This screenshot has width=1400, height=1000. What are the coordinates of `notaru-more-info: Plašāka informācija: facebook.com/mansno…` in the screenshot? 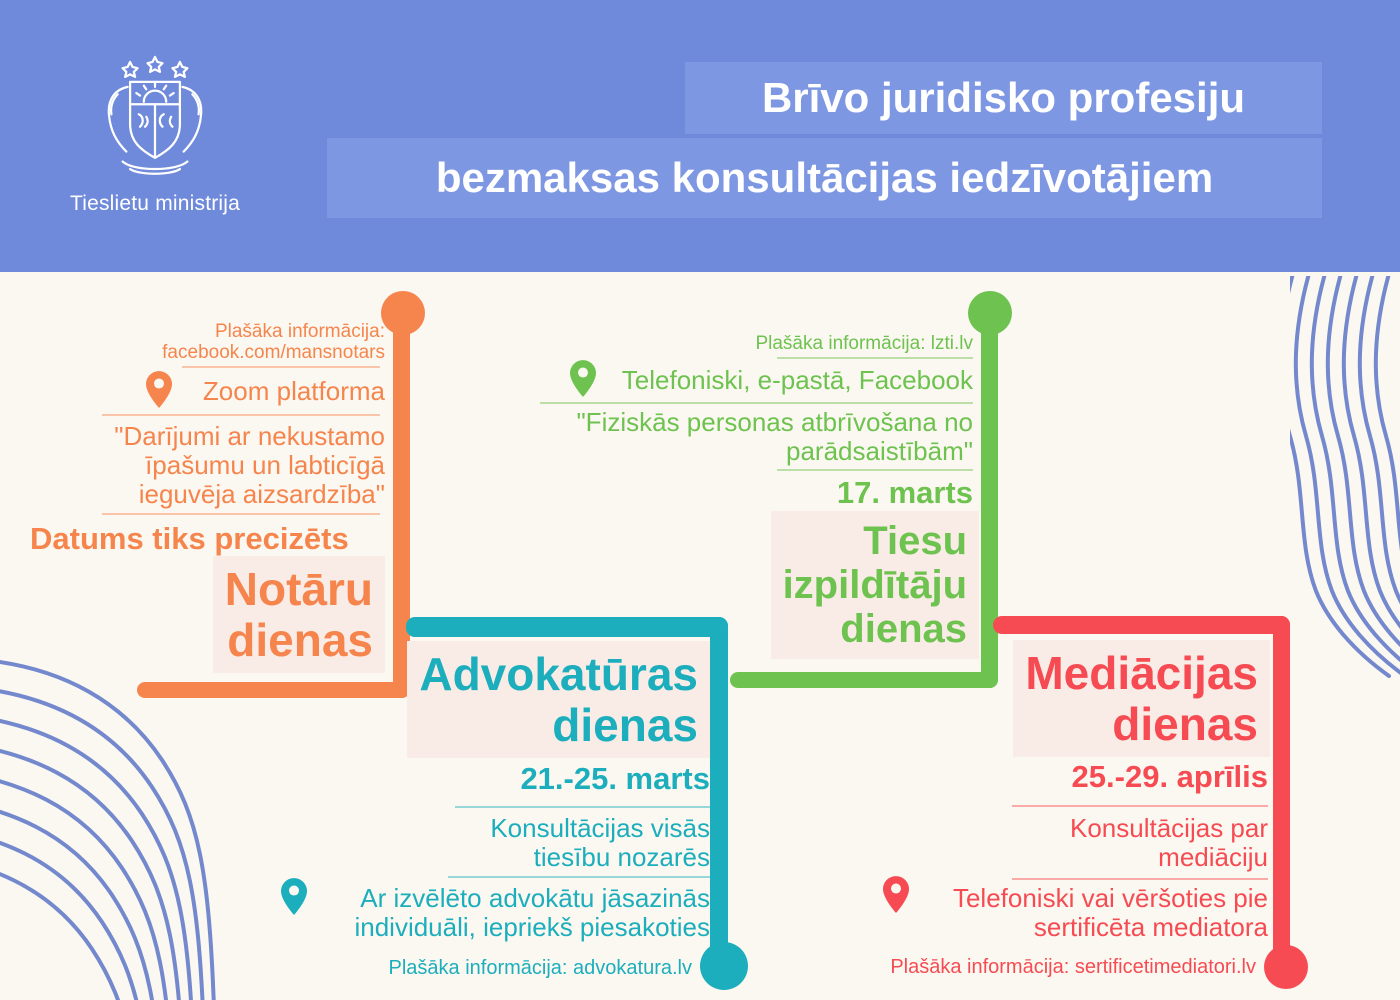 It's located at (212, 342).